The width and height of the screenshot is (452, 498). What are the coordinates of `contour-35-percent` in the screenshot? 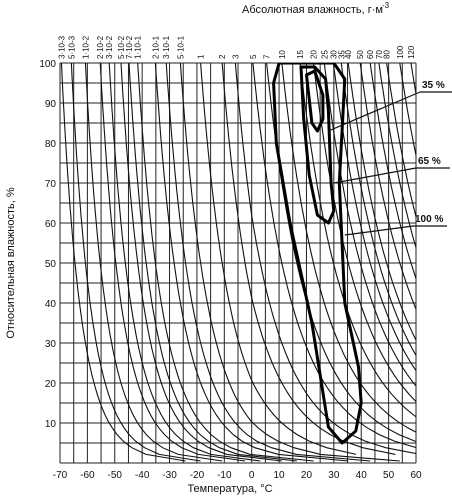 It's located at (315, 101).